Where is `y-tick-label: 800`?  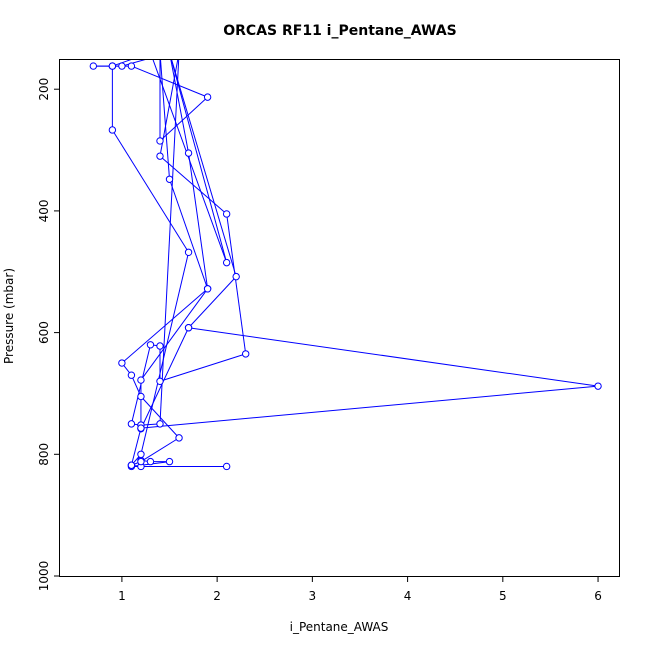 y-tick-label: 800 is located at coordinates (44, 454).